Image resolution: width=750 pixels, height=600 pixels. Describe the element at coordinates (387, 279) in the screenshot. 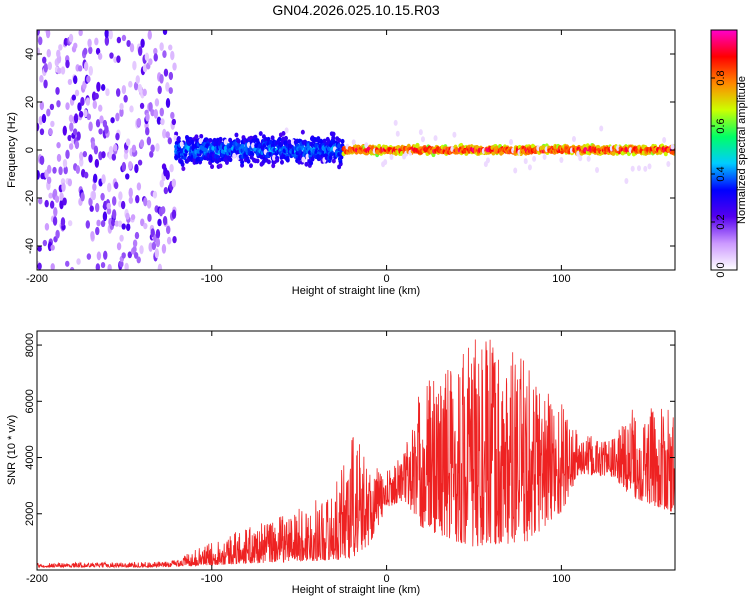

I see `spectrogram-x-tick-label: 0` at that location.